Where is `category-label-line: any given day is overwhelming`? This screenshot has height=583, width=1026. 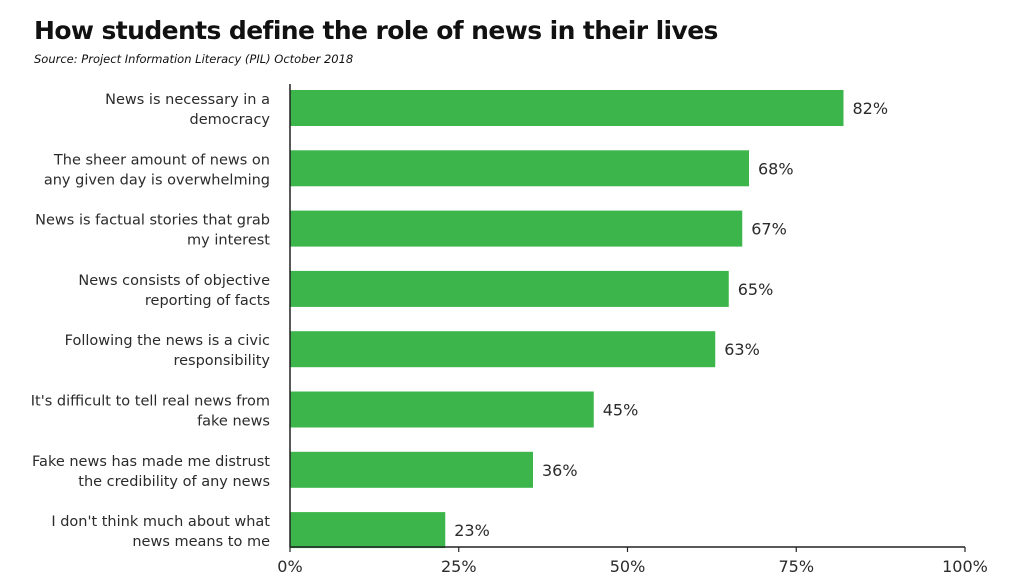 category-label-line: any given day is overwhelming is located at coordinates (157, 180).